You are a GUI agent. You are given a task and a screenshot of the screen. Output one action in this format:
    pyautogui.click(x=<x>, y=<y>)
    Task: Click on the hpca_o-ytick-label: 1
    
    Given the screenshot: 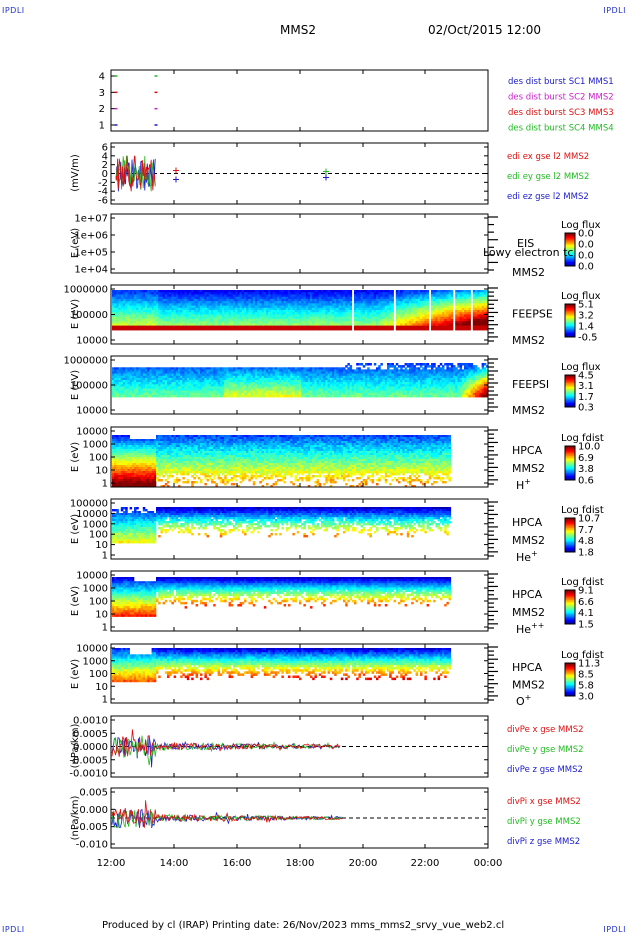 What is the action you would take?
    pyautogui.click(x=105, y=700)
    